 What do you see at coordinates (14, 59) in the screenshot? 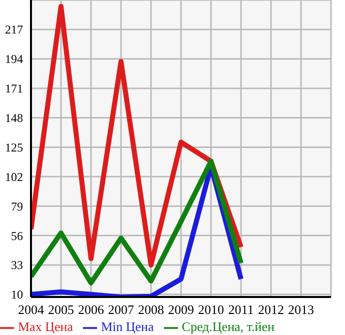
I see `y-tick-label: 194` at bounding box center [14, 59].